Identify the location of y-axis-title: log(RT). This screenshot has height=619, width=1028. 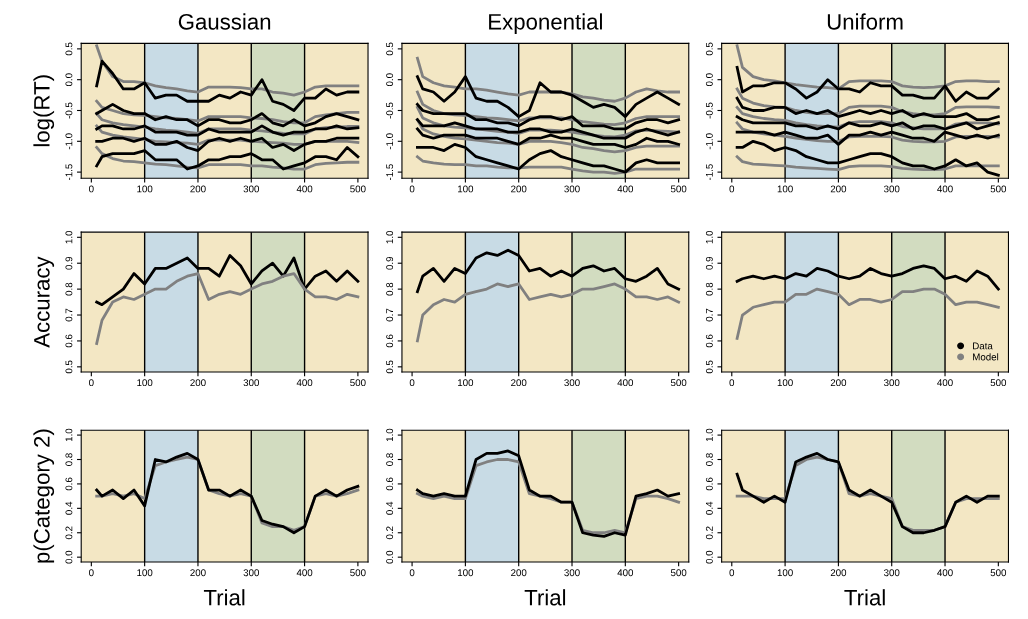
(44, 111).